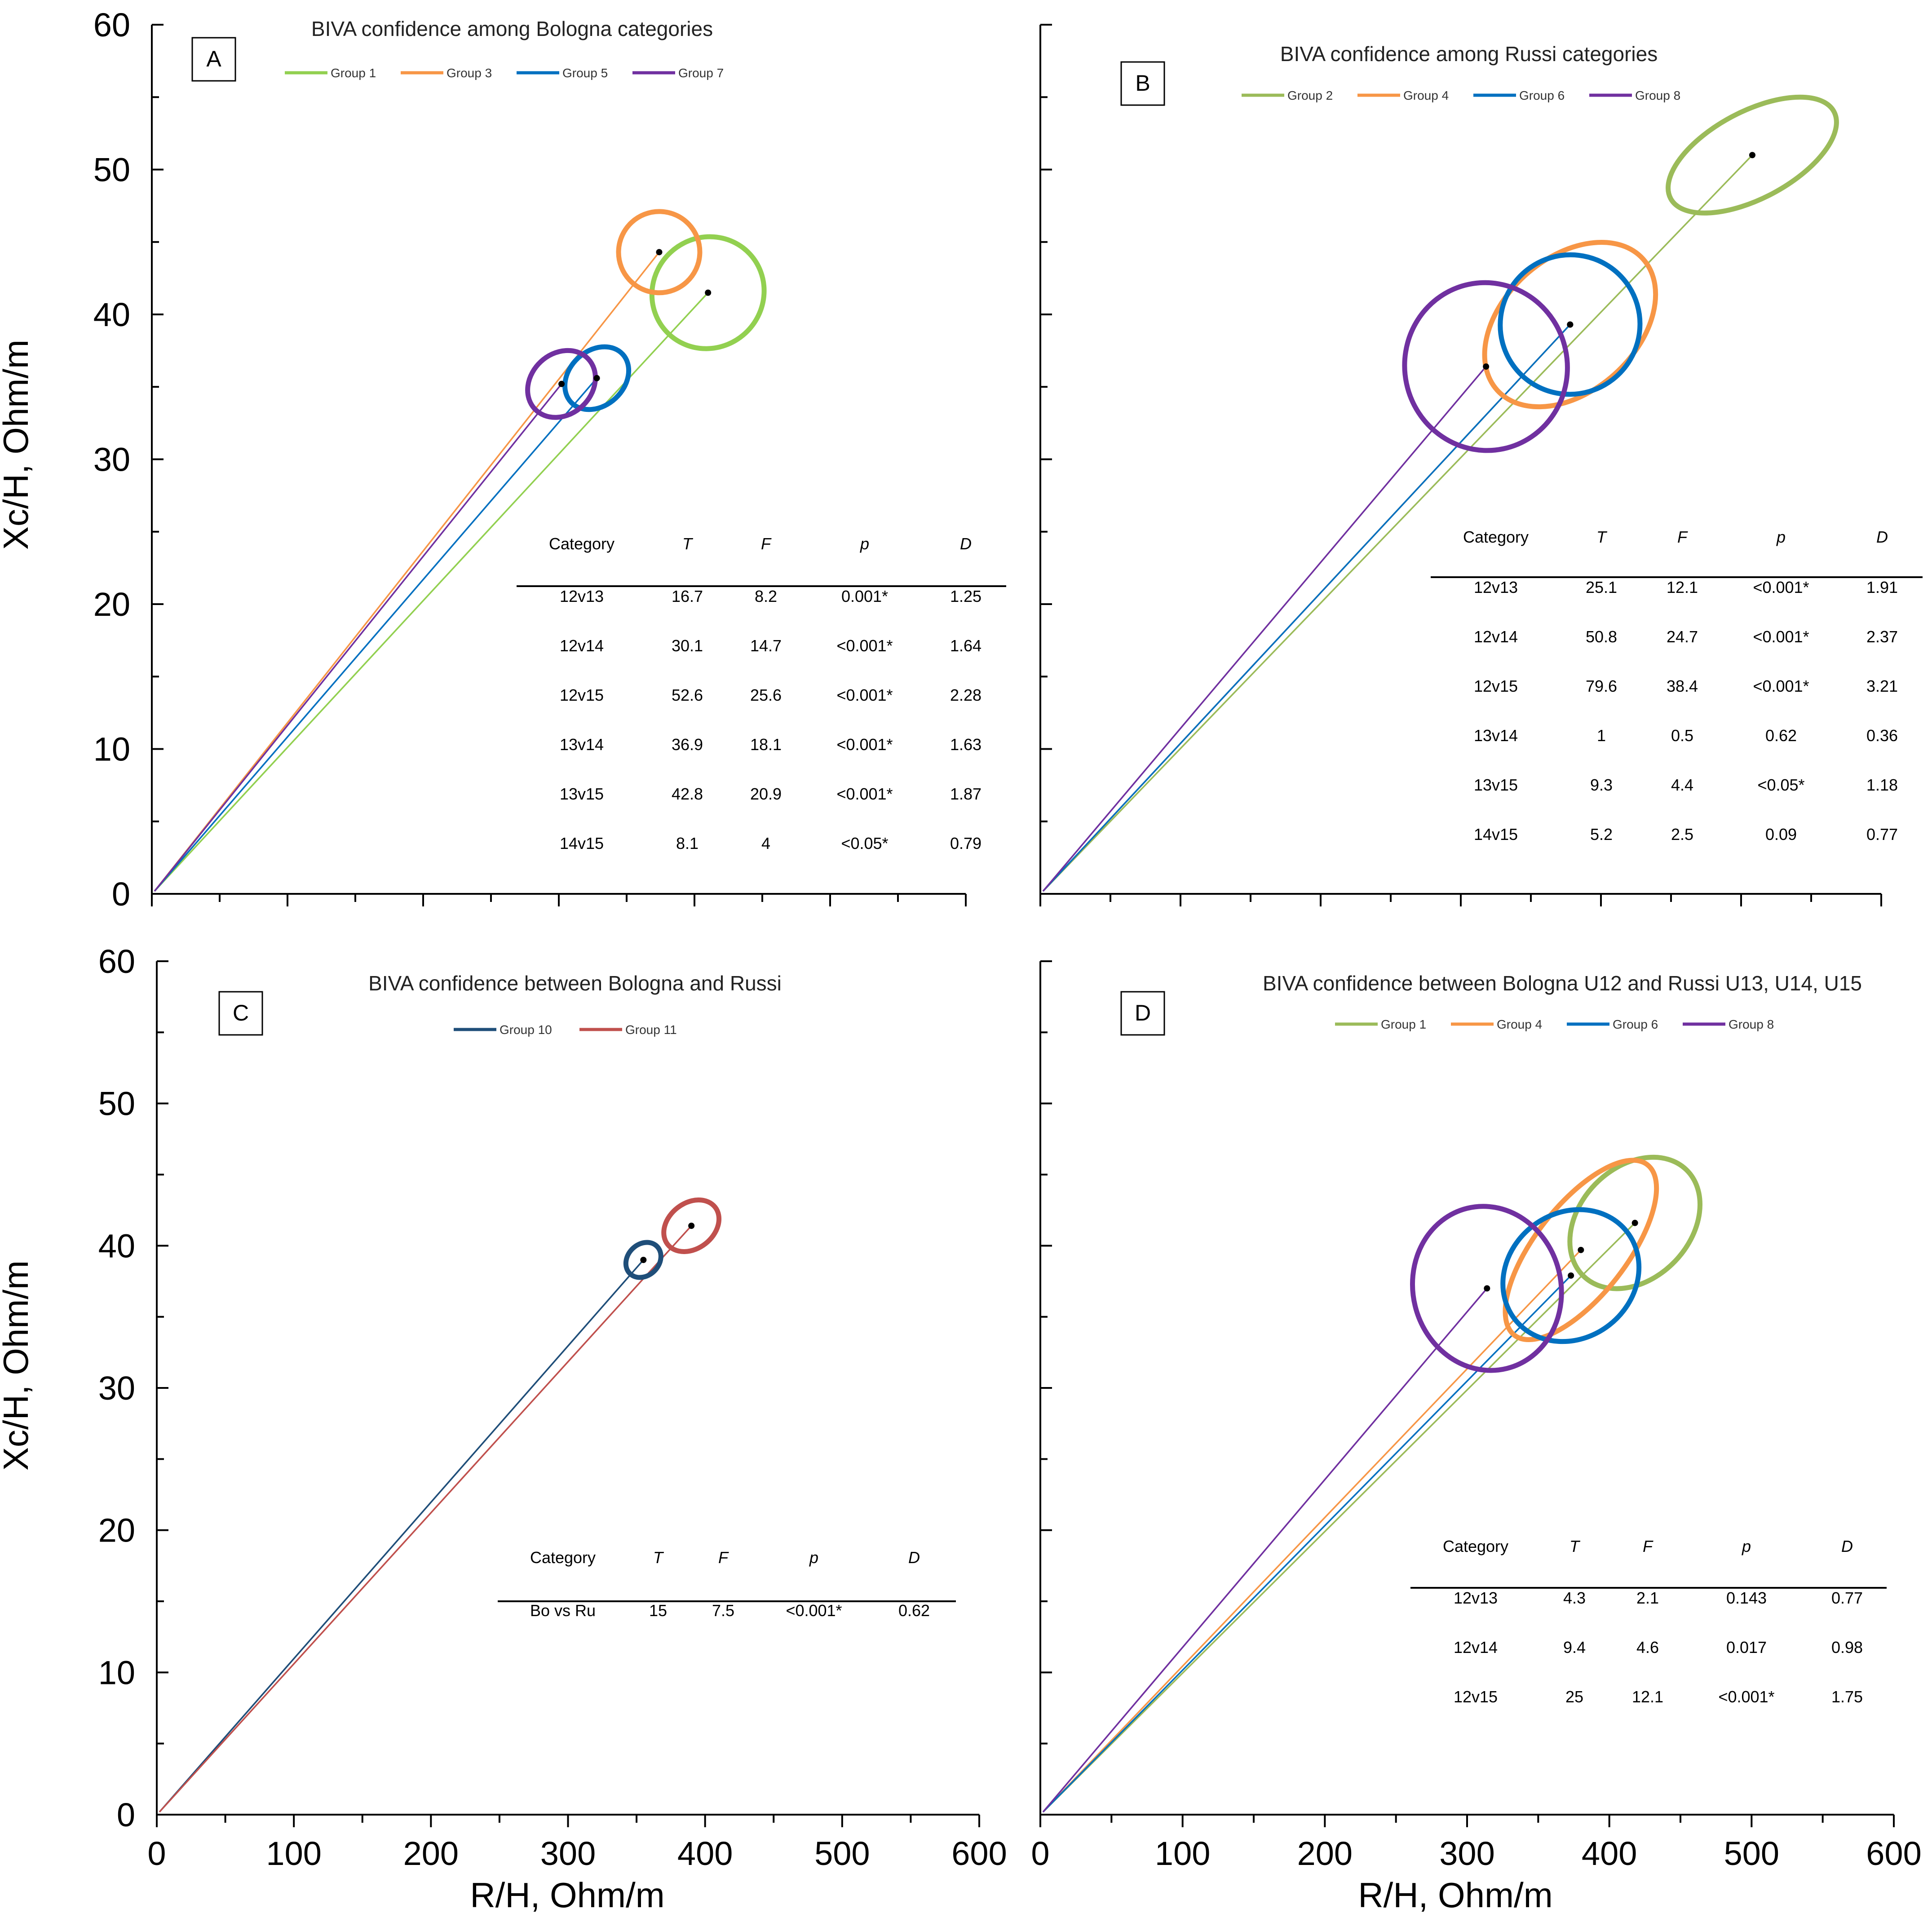 This screenshot has width=1932, height=1922. Describe the element at coordinates (1476, 1697) in the screenshot. I see `table-cell: 12v15` at that location.